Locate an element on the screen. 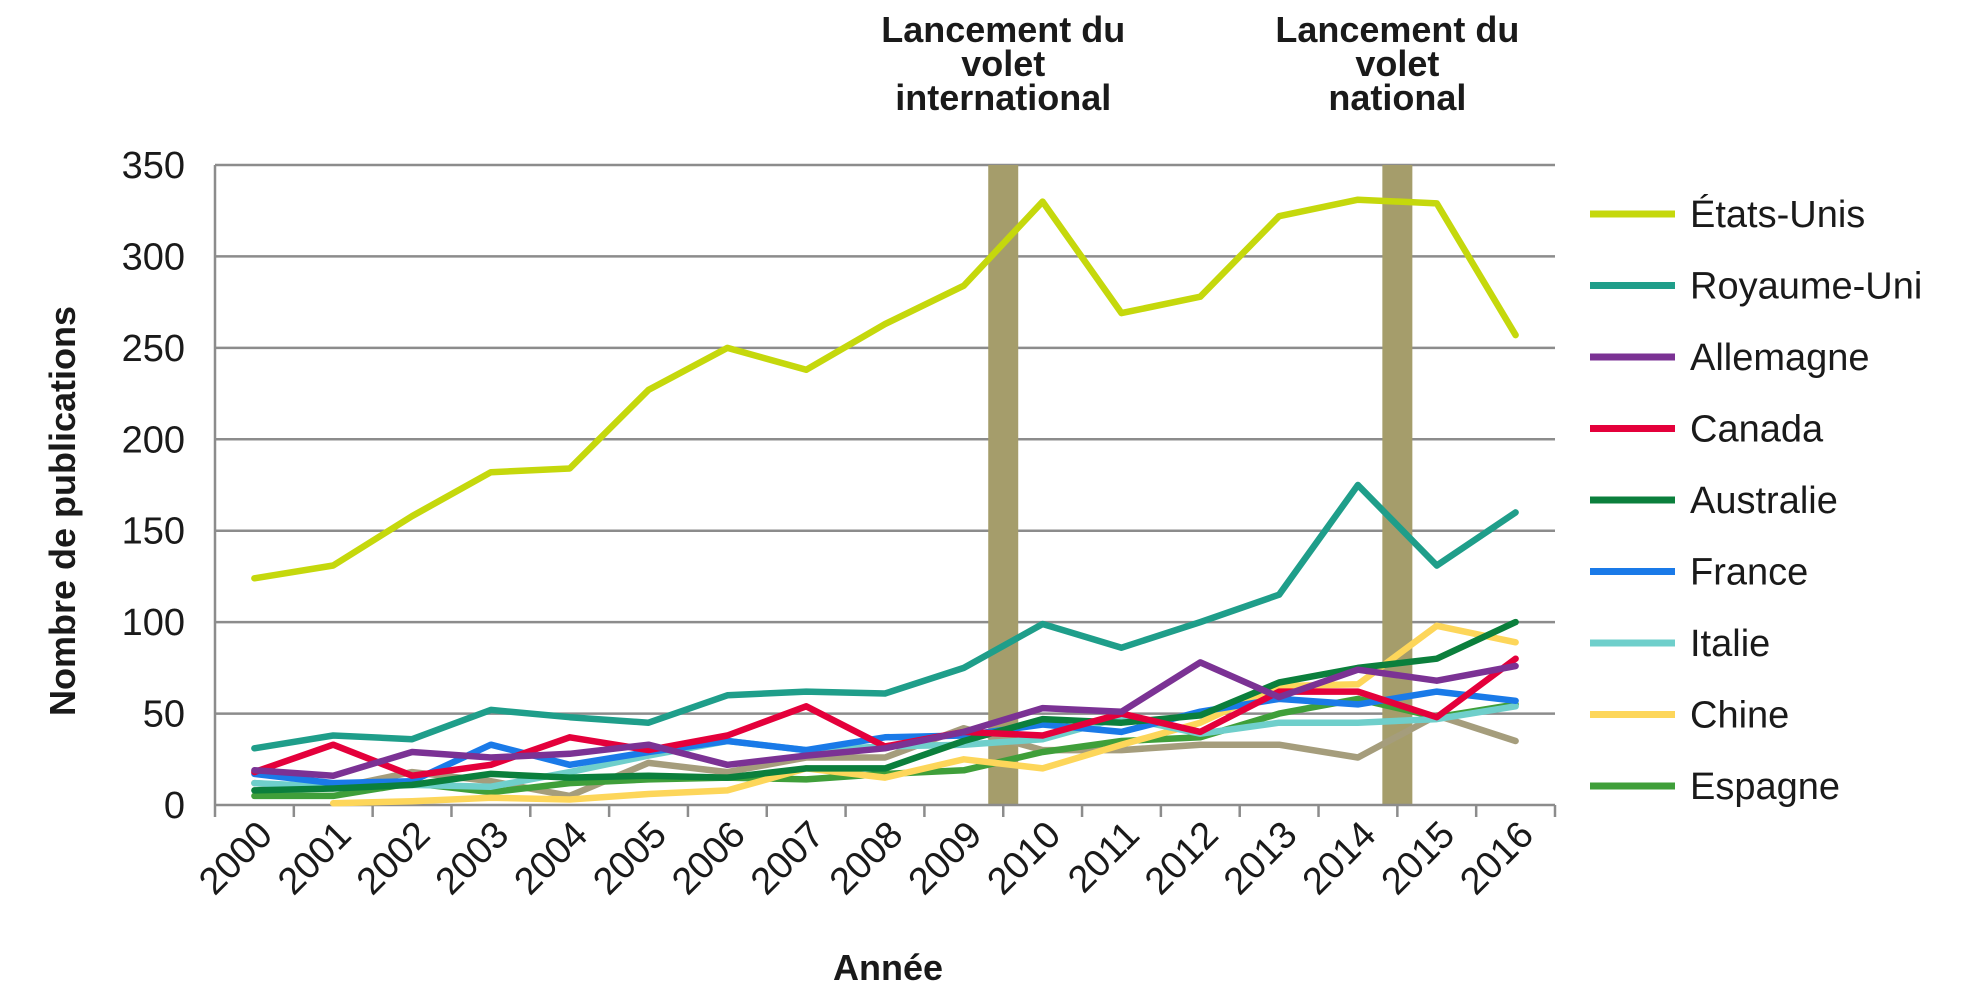 The image size is (1971, 998). x-tick-label: 2001 is located at coordinates (314, 858).